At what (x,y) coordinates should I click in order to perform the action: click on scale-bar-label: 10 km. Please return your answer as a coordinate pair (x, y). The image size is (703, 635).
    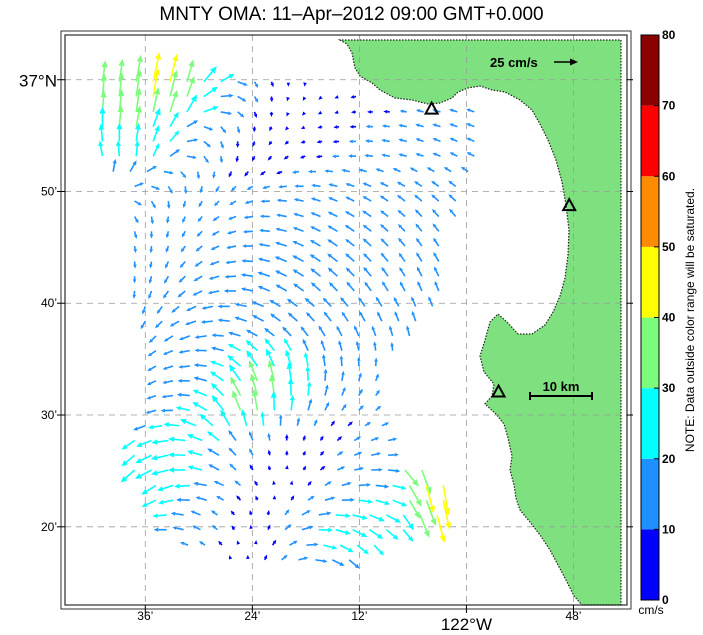
    Looking at the image, I should click on (561, 386).